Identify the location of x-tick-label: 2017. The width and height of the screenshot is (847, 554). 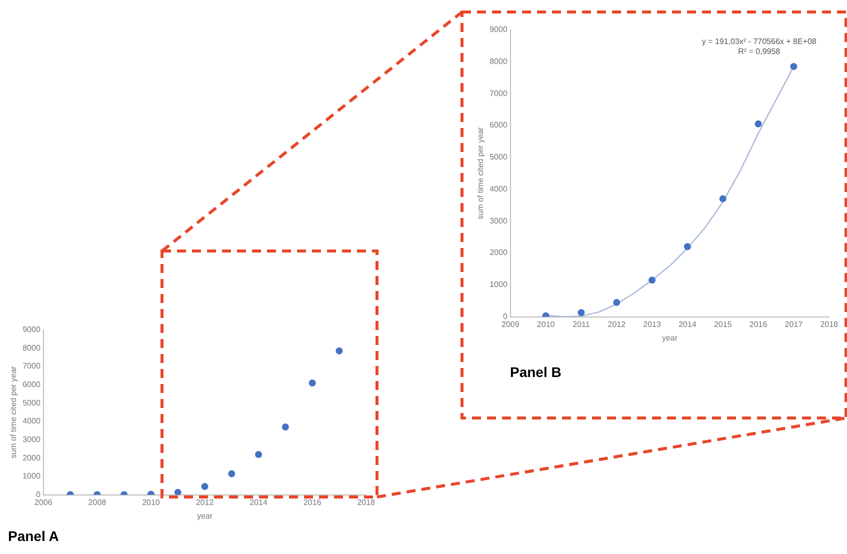
(794, 324).